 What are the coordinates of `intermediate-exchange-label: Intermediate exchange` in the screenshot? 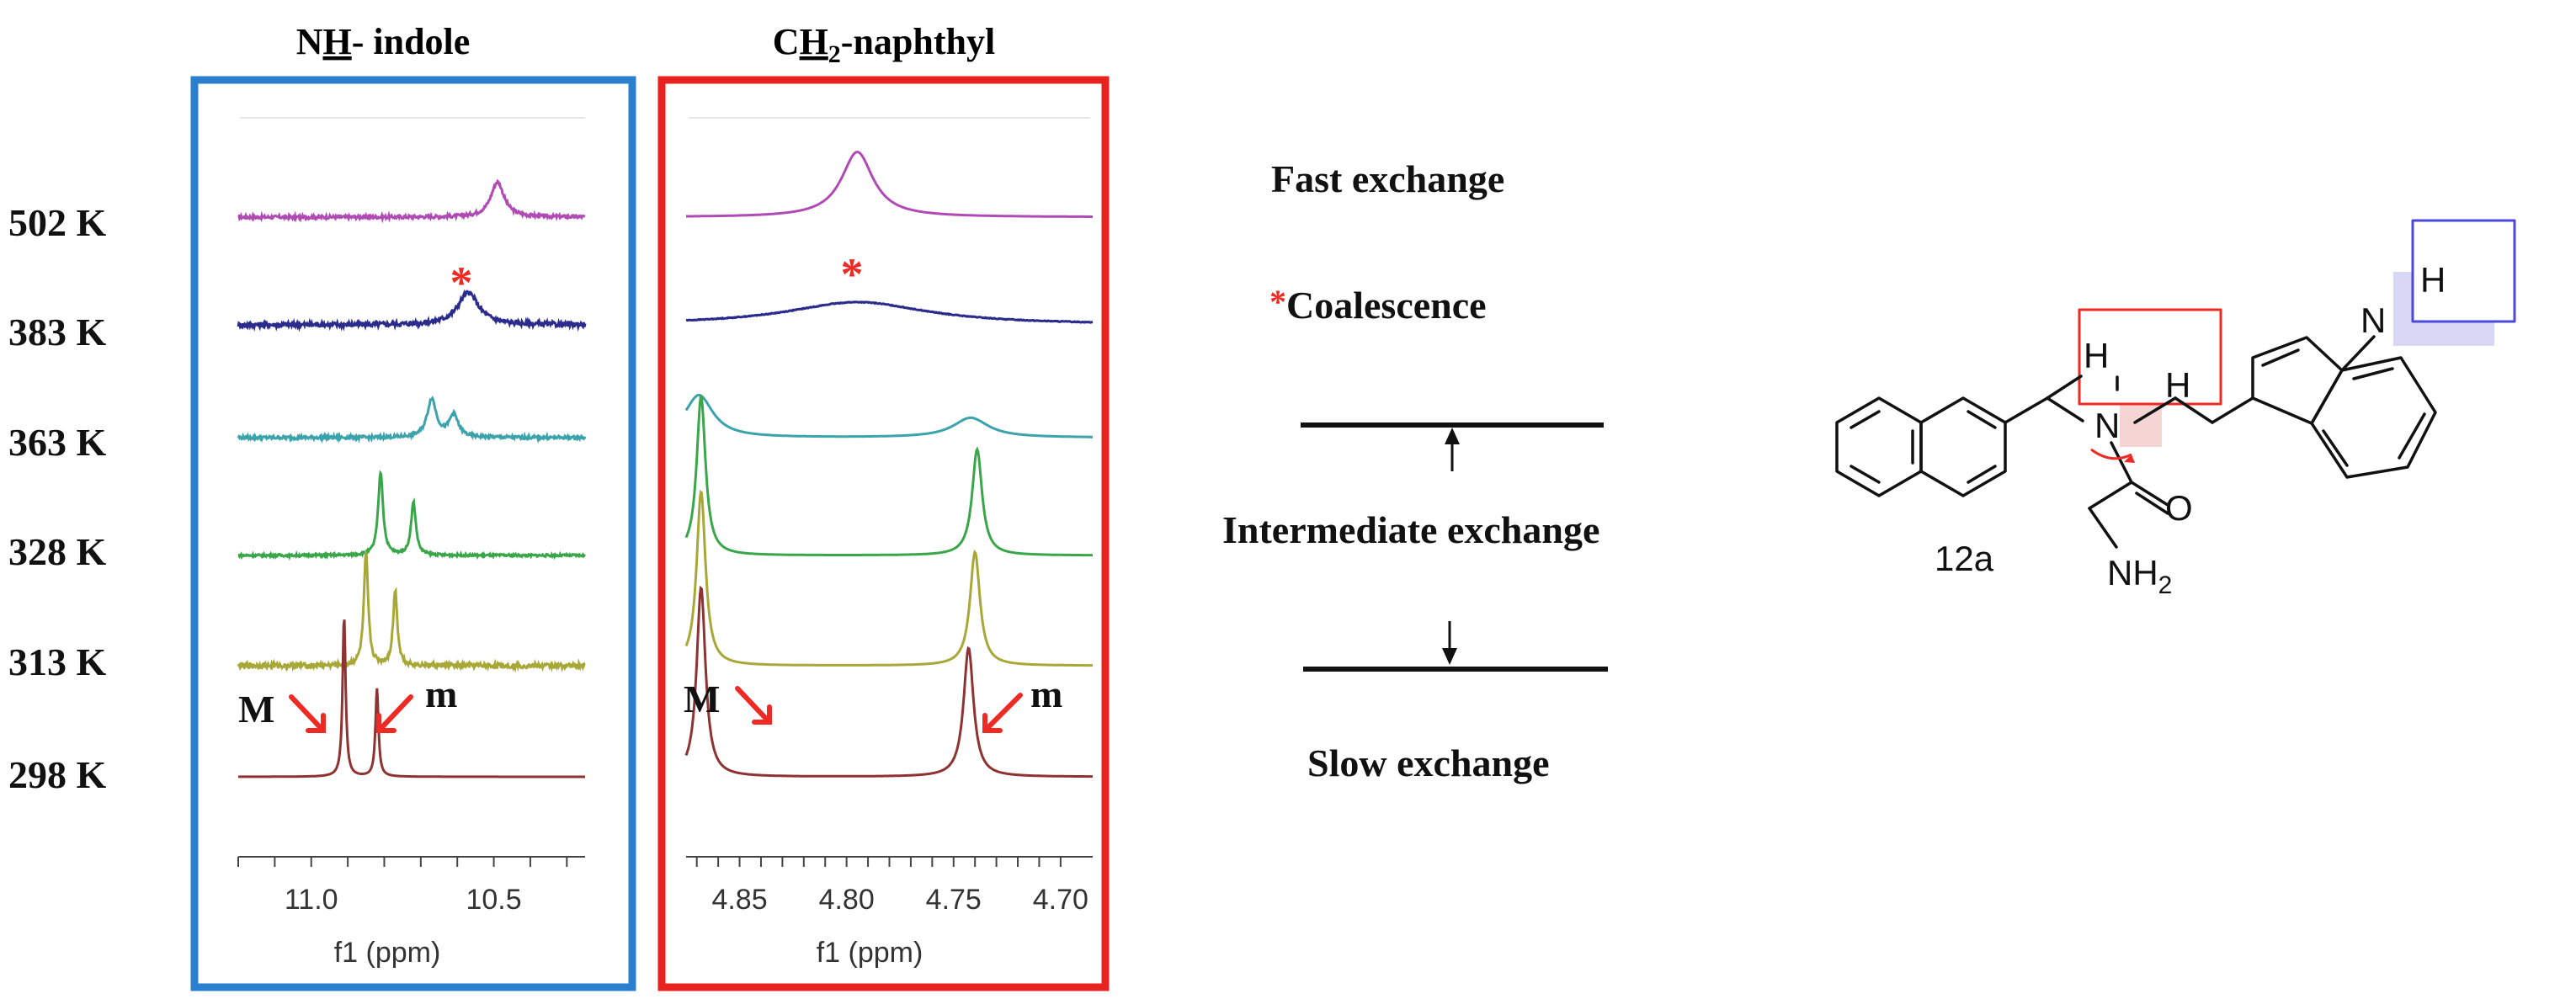 It's located at (1411, 529).